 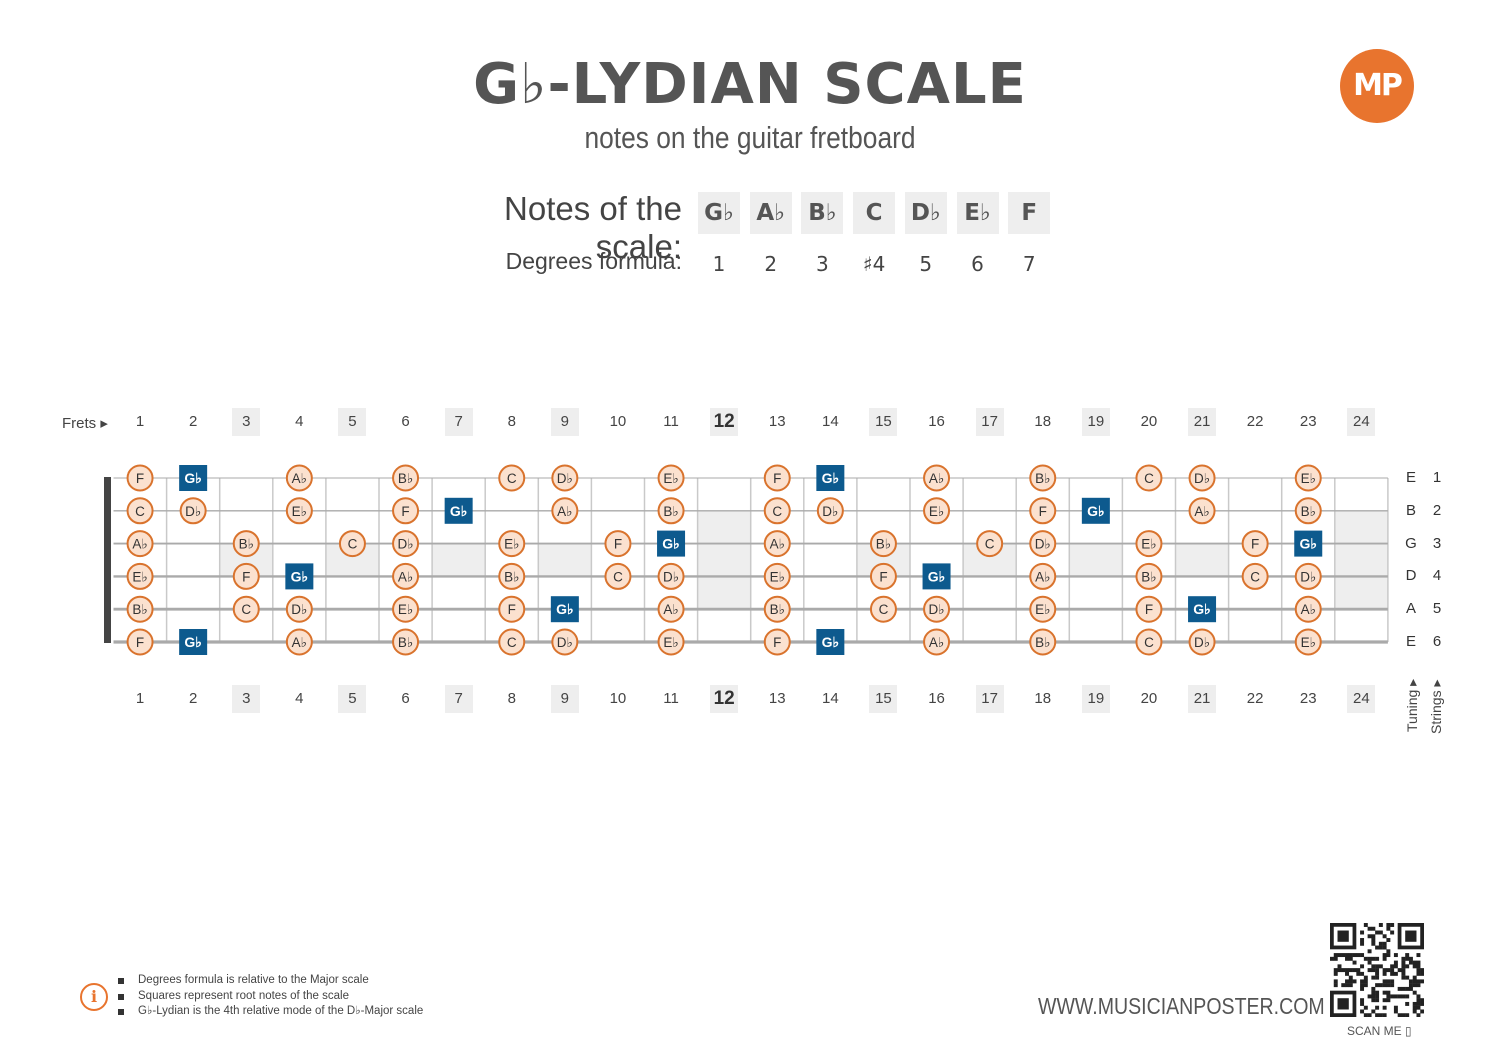 I want to click on fret-number-bottom: 9, so click(x=564, y=699).